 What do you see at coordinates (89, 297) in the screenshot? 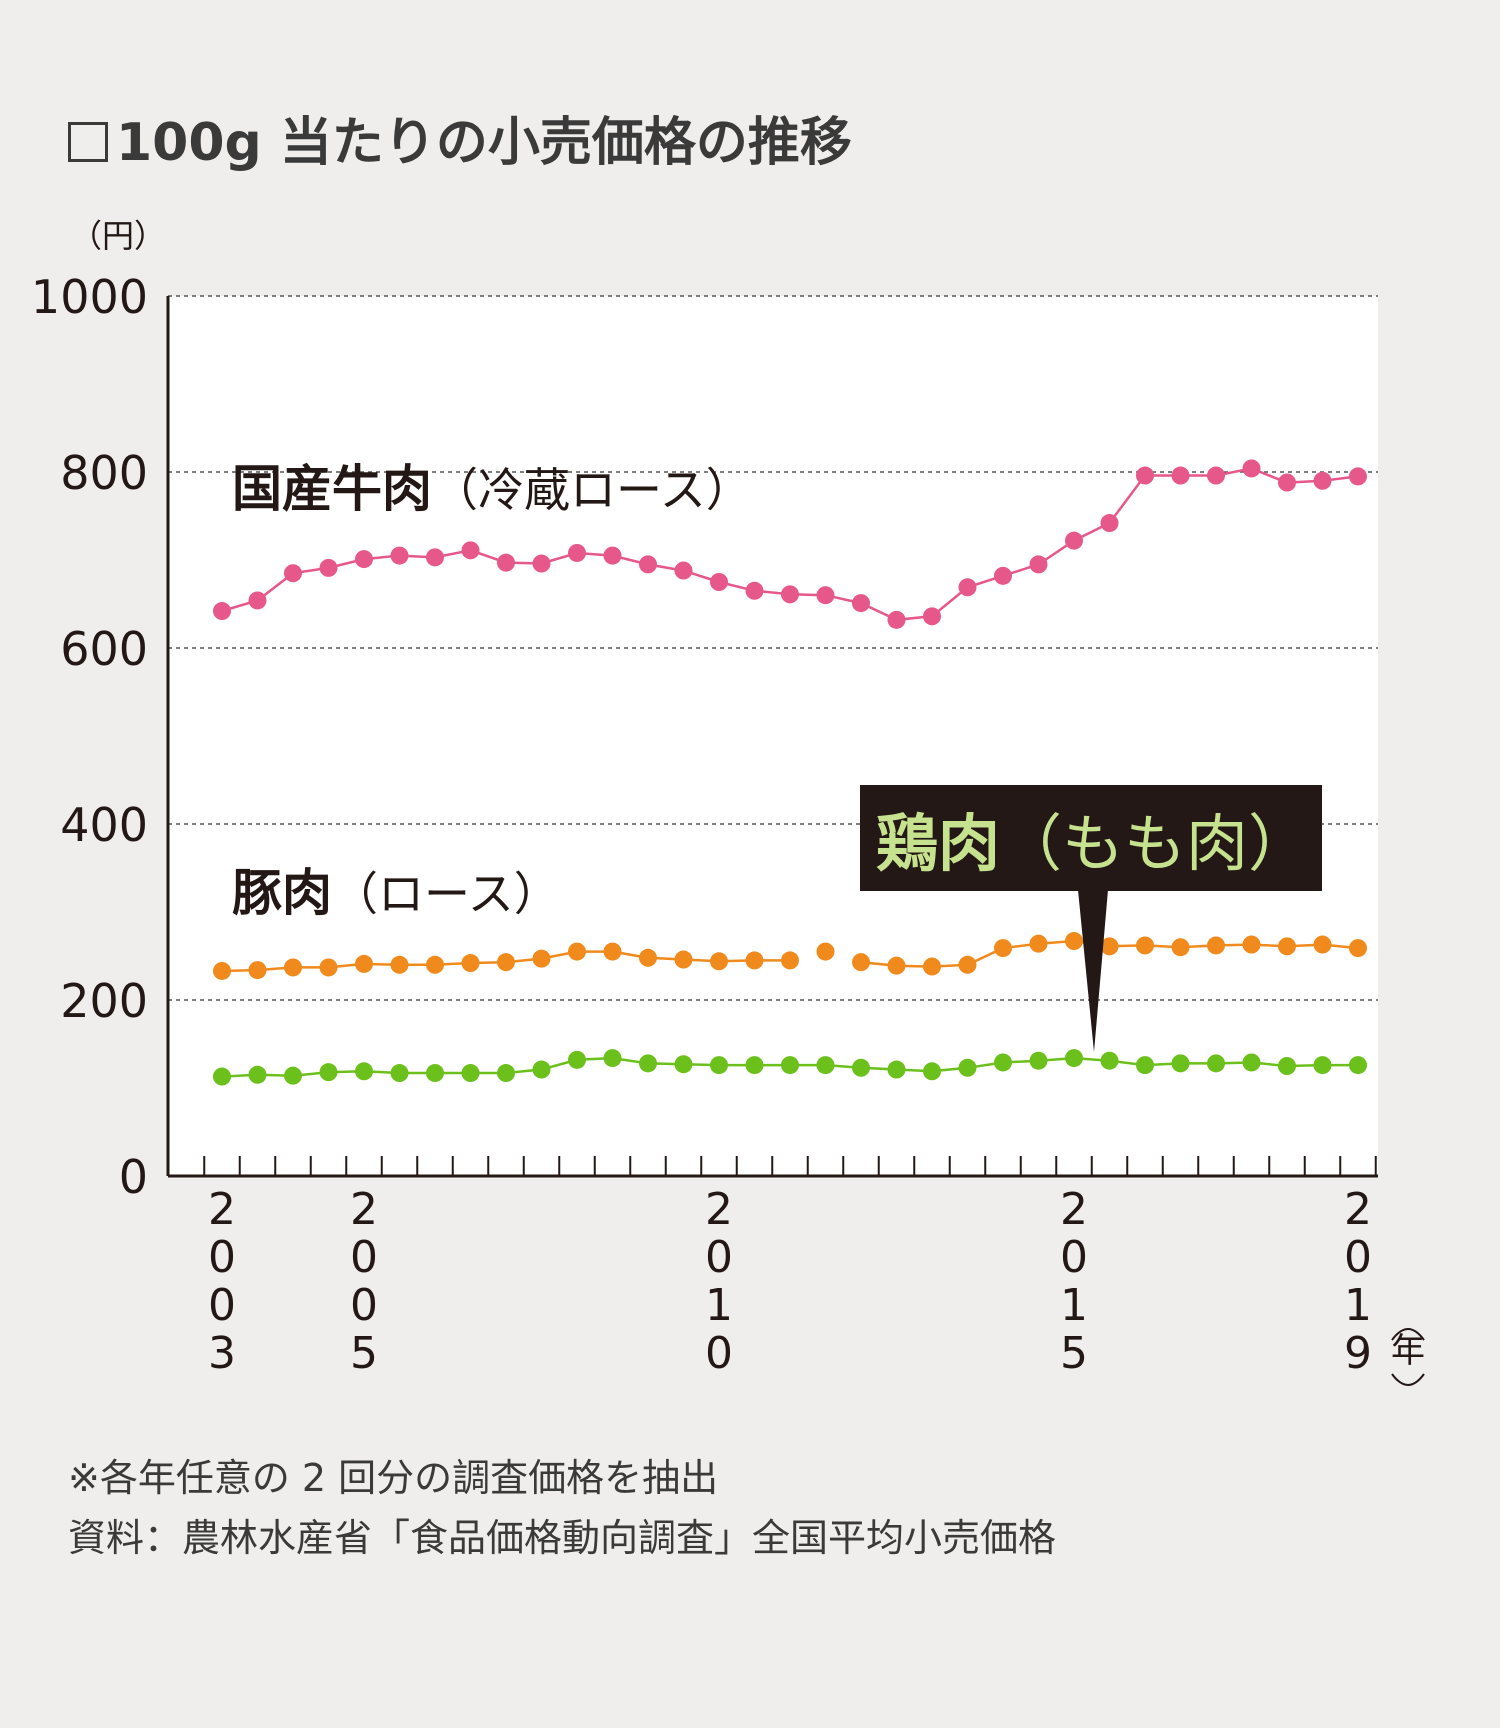
I see `y-tick-label: 1000` at bounding box center [89, 297].